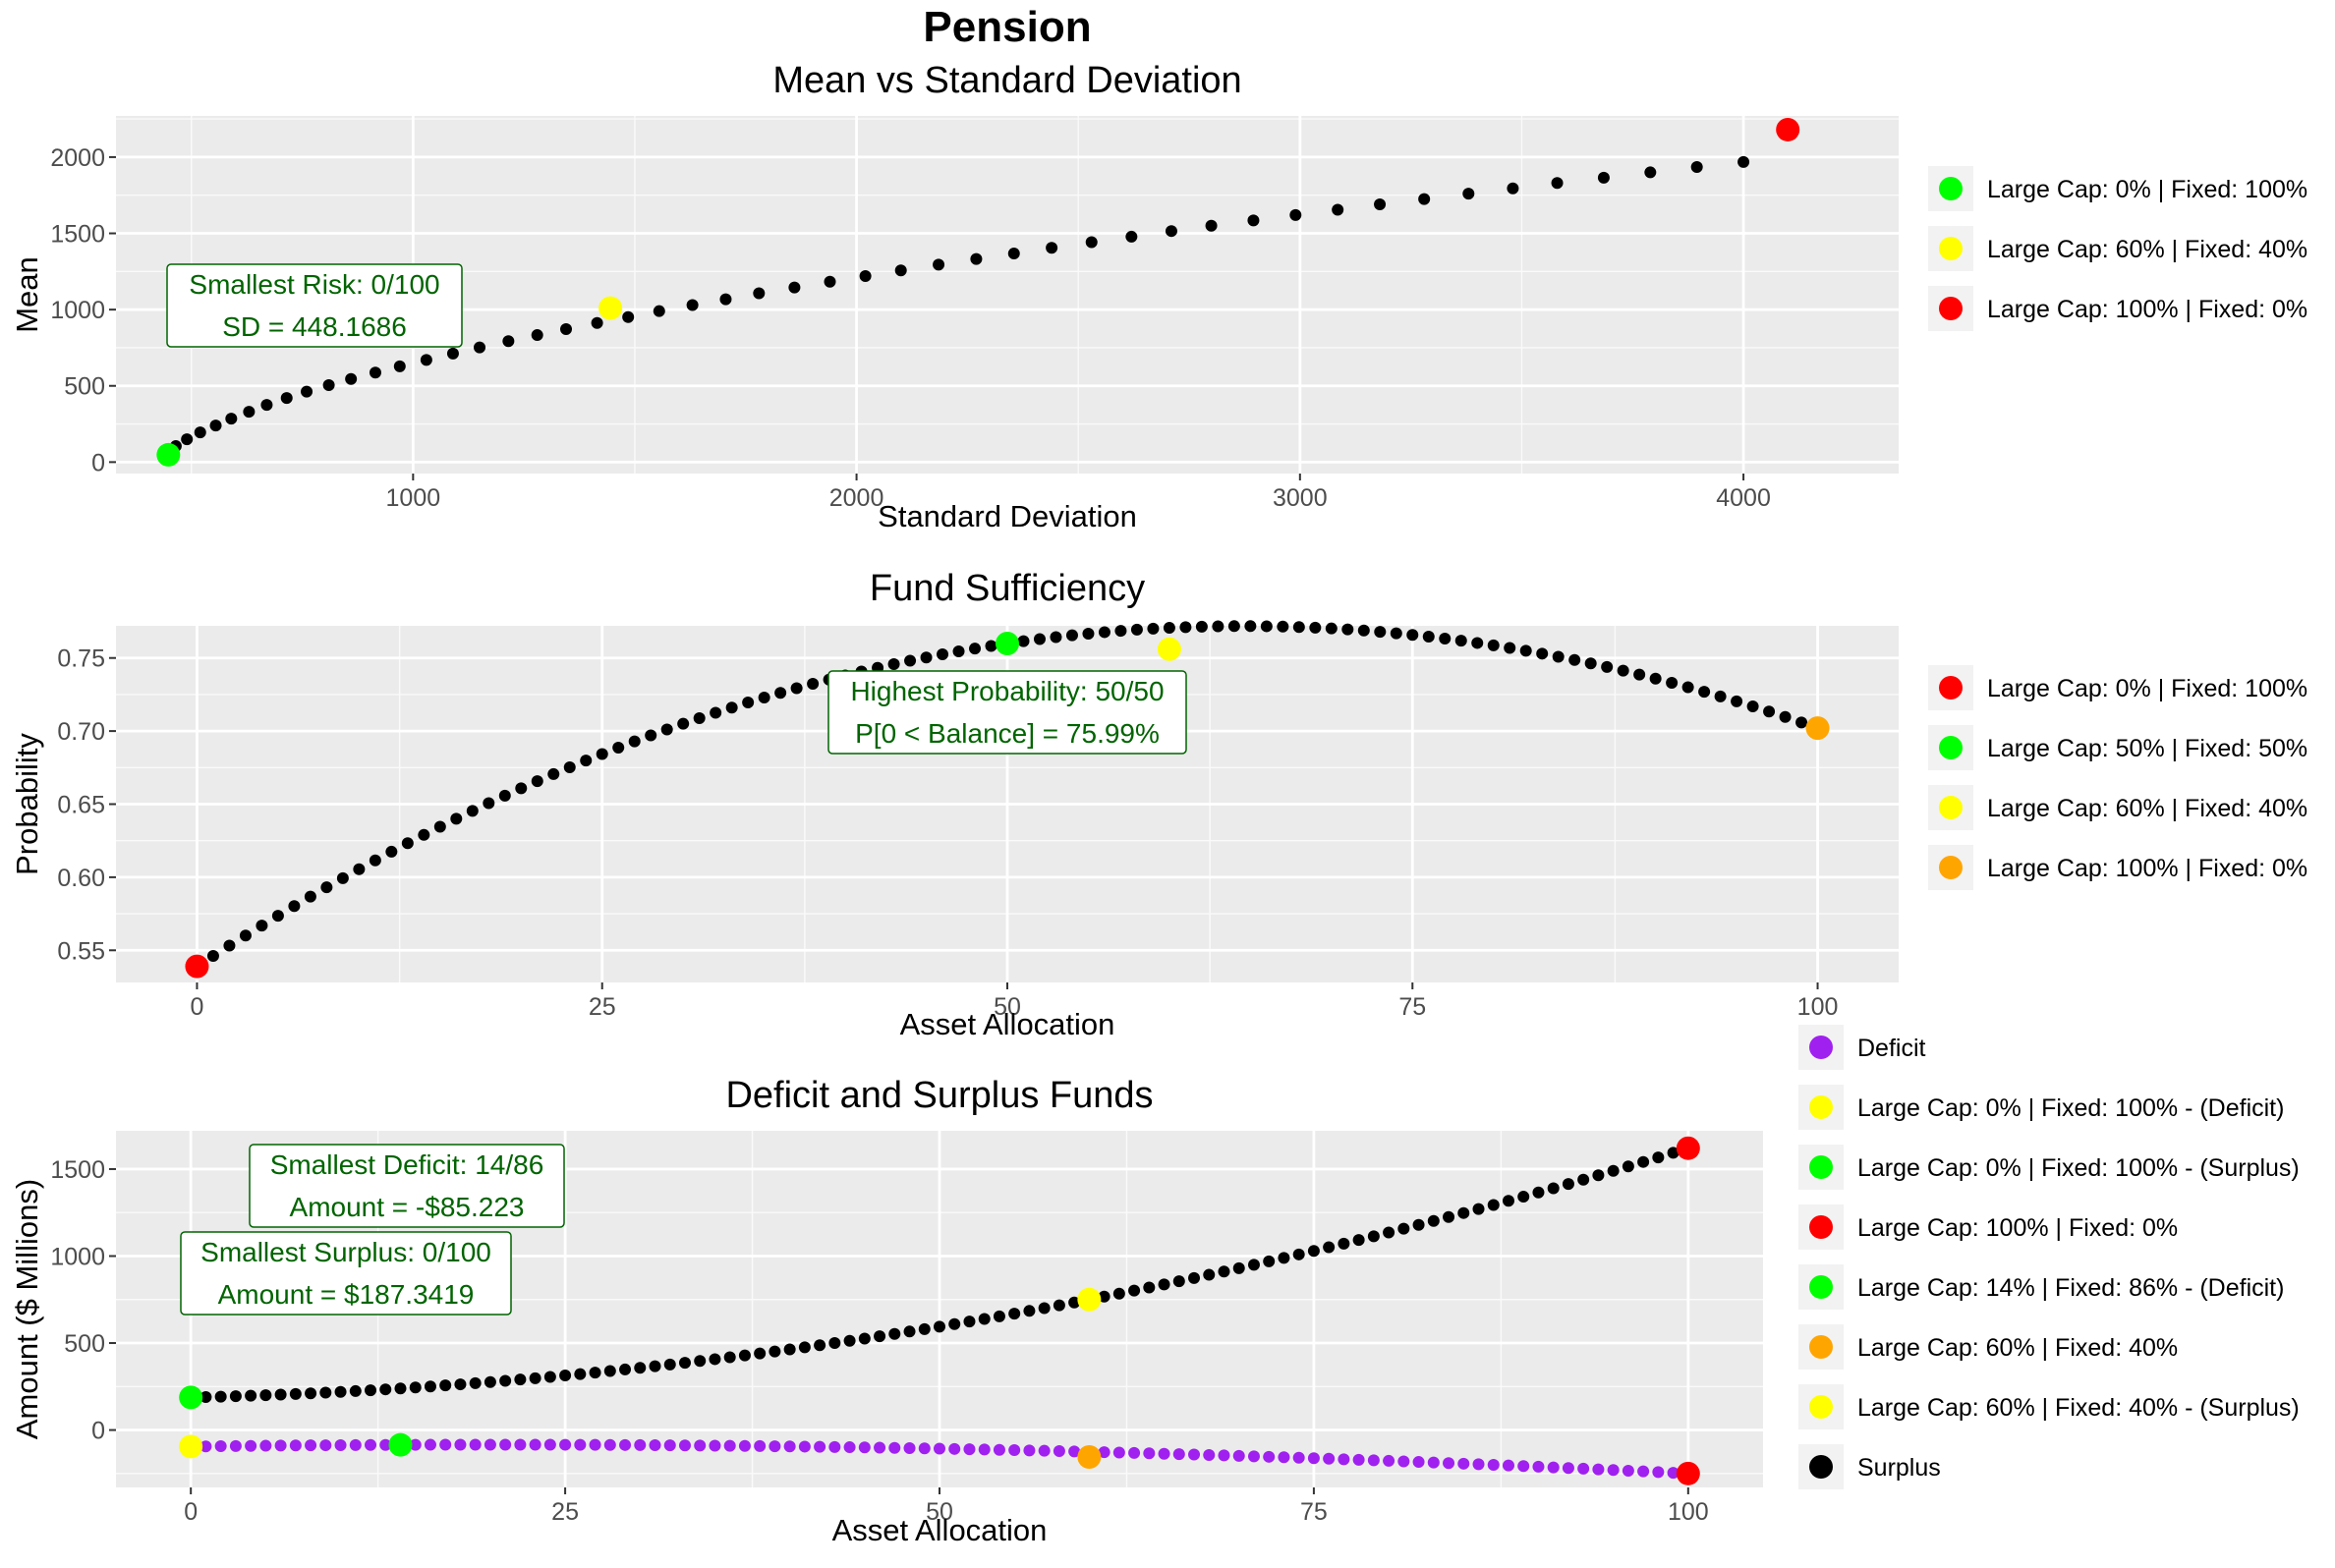 The height and width of the screenshot is (1568, 2335). What do you see at coordinates (1007, 733) in the screenshot?
I see `annotation-text: P[0 < Balance] = 75.99%` at bounding box center [1007, 733].